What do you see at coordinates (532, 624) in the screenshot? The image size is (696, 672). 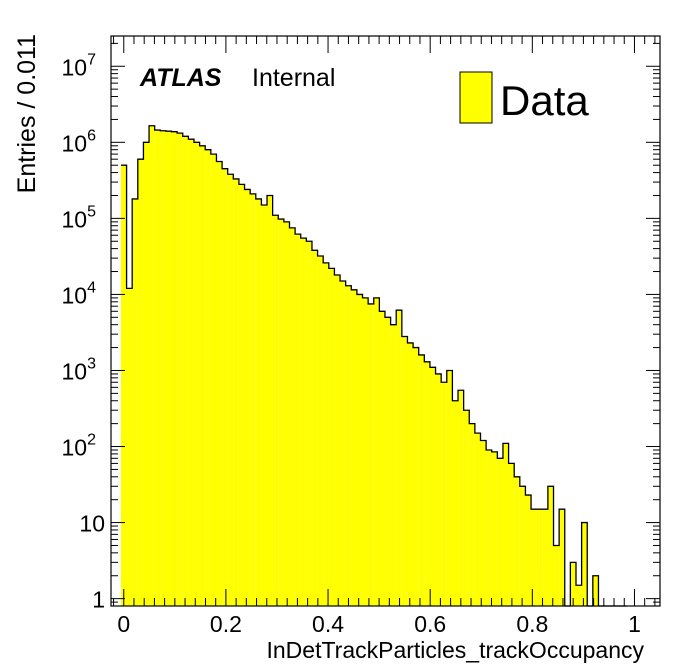 I see `x-tick-label: 0.8` at bounding box center [532, 624].